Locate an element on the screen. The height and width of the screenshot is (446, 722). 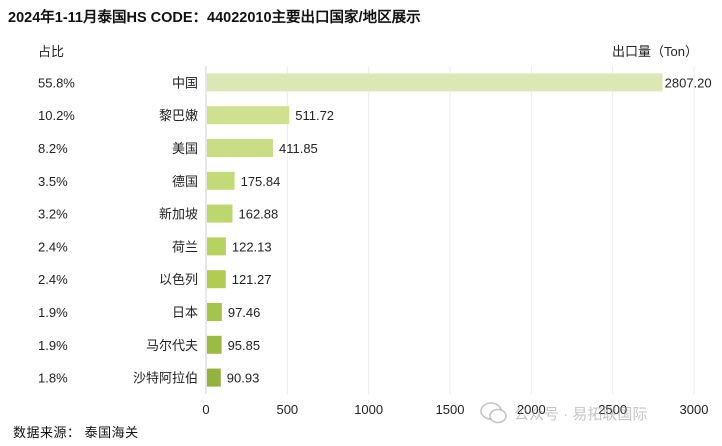
share-label: 3.2% is located at coordinates (53, 214).